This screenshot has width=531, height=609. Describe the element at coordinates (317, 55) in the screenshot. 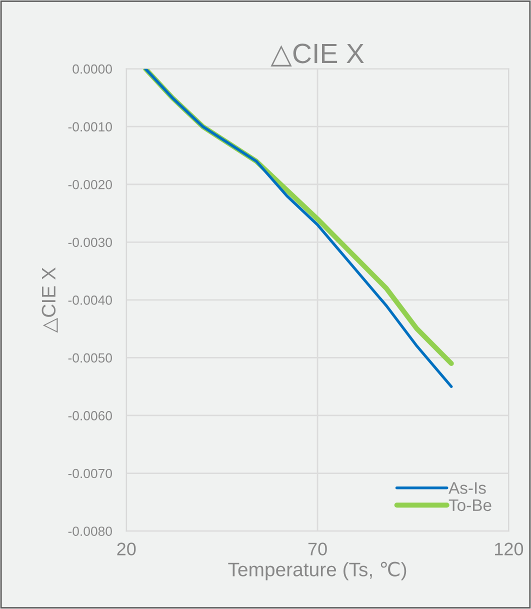

I see `chart-title: △CIE X` at that location.